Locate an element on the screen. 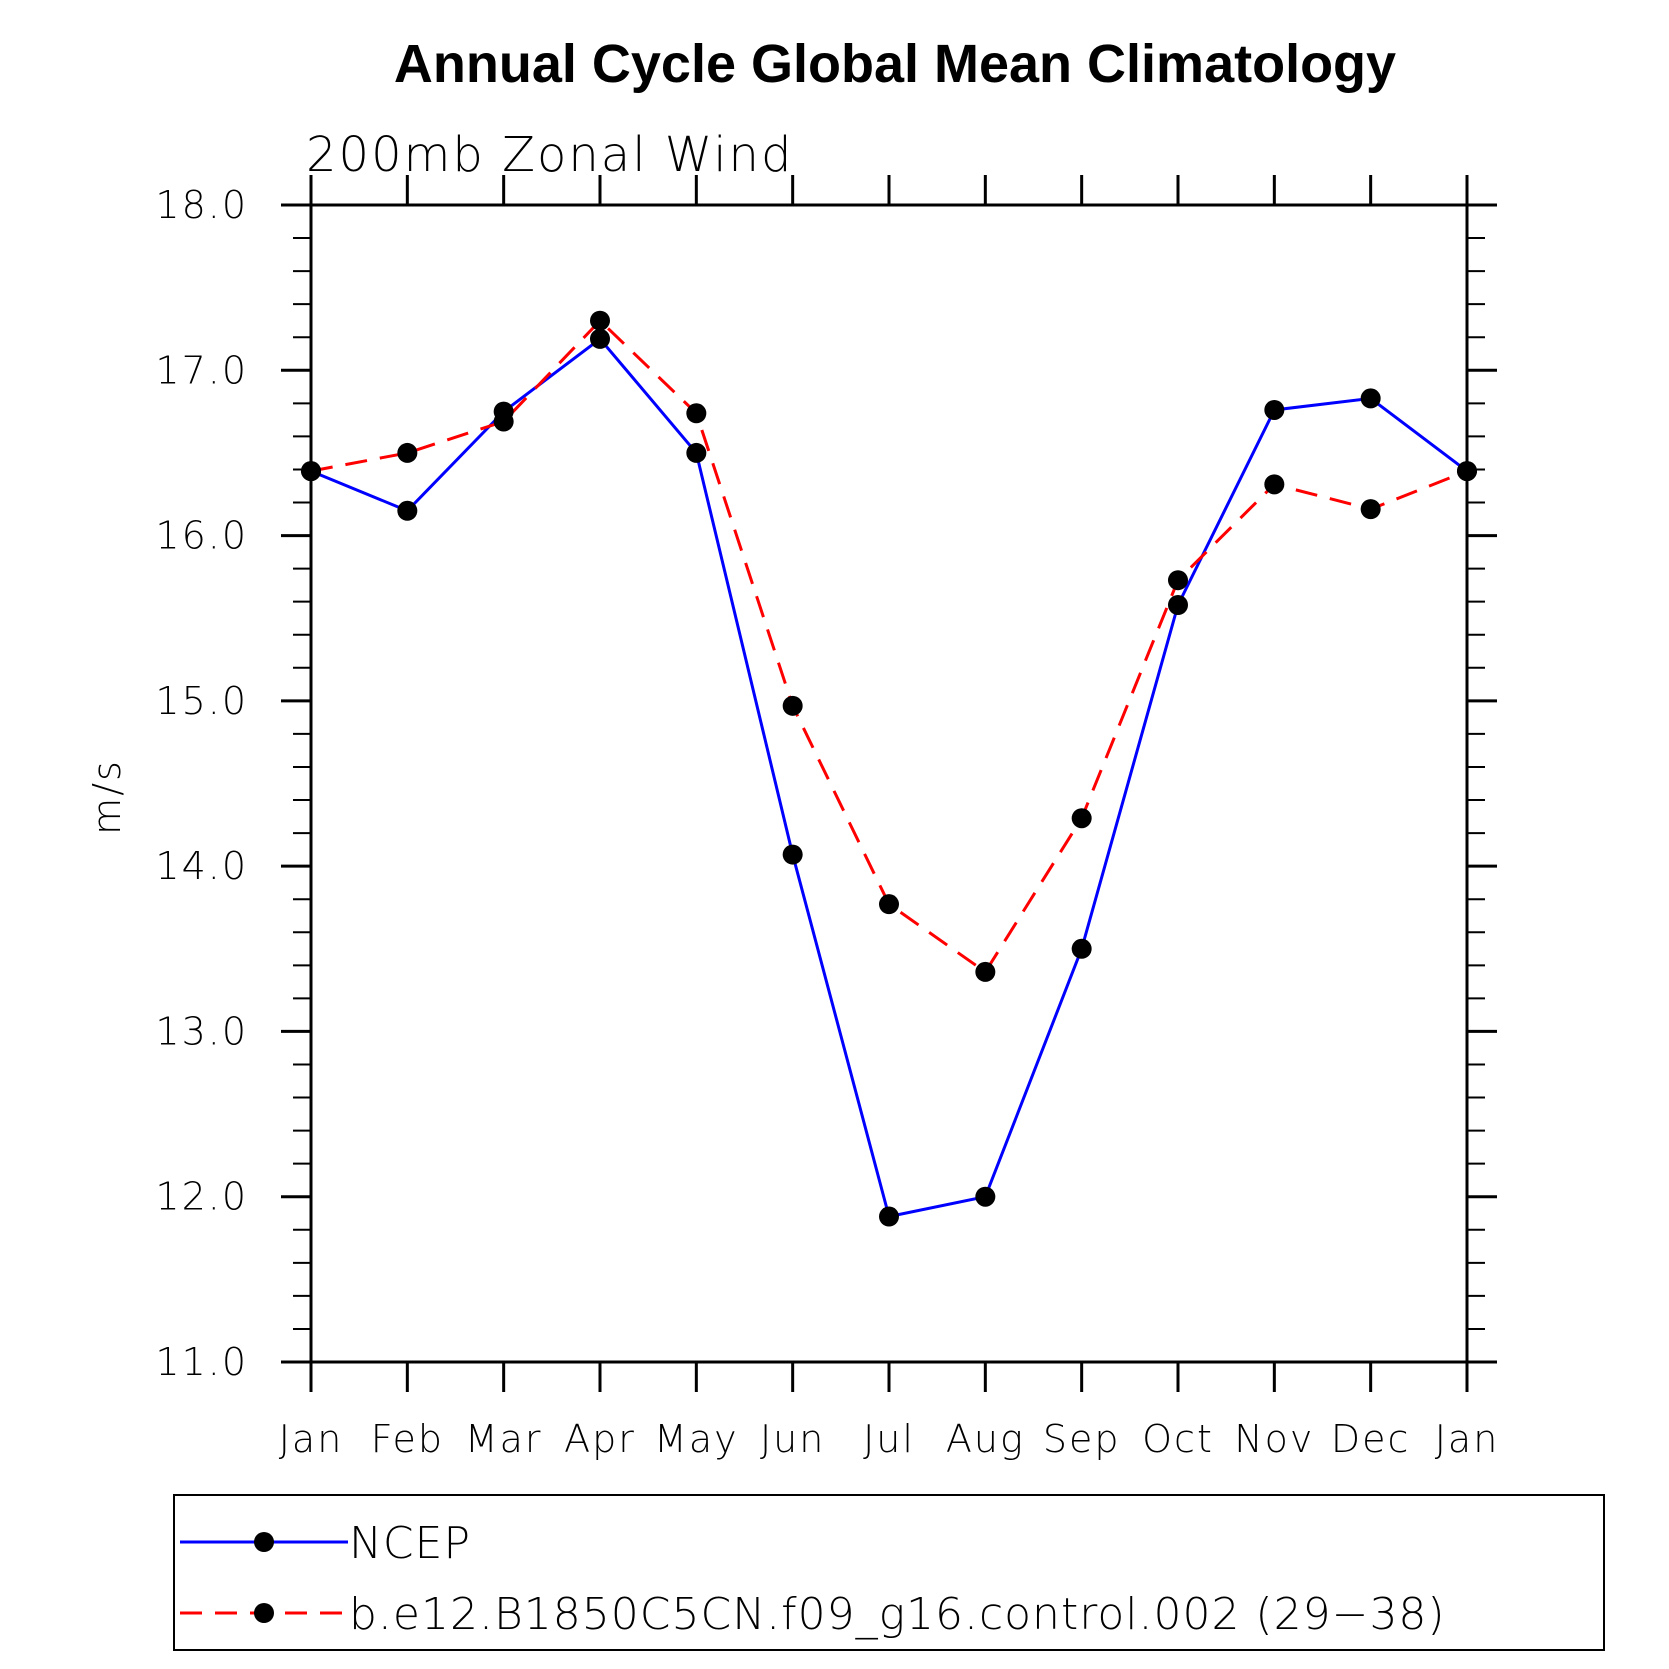 Image resolution: width=1669 pixels, height=1669 pixels. legend-box is located at coordinates (889, 1572).